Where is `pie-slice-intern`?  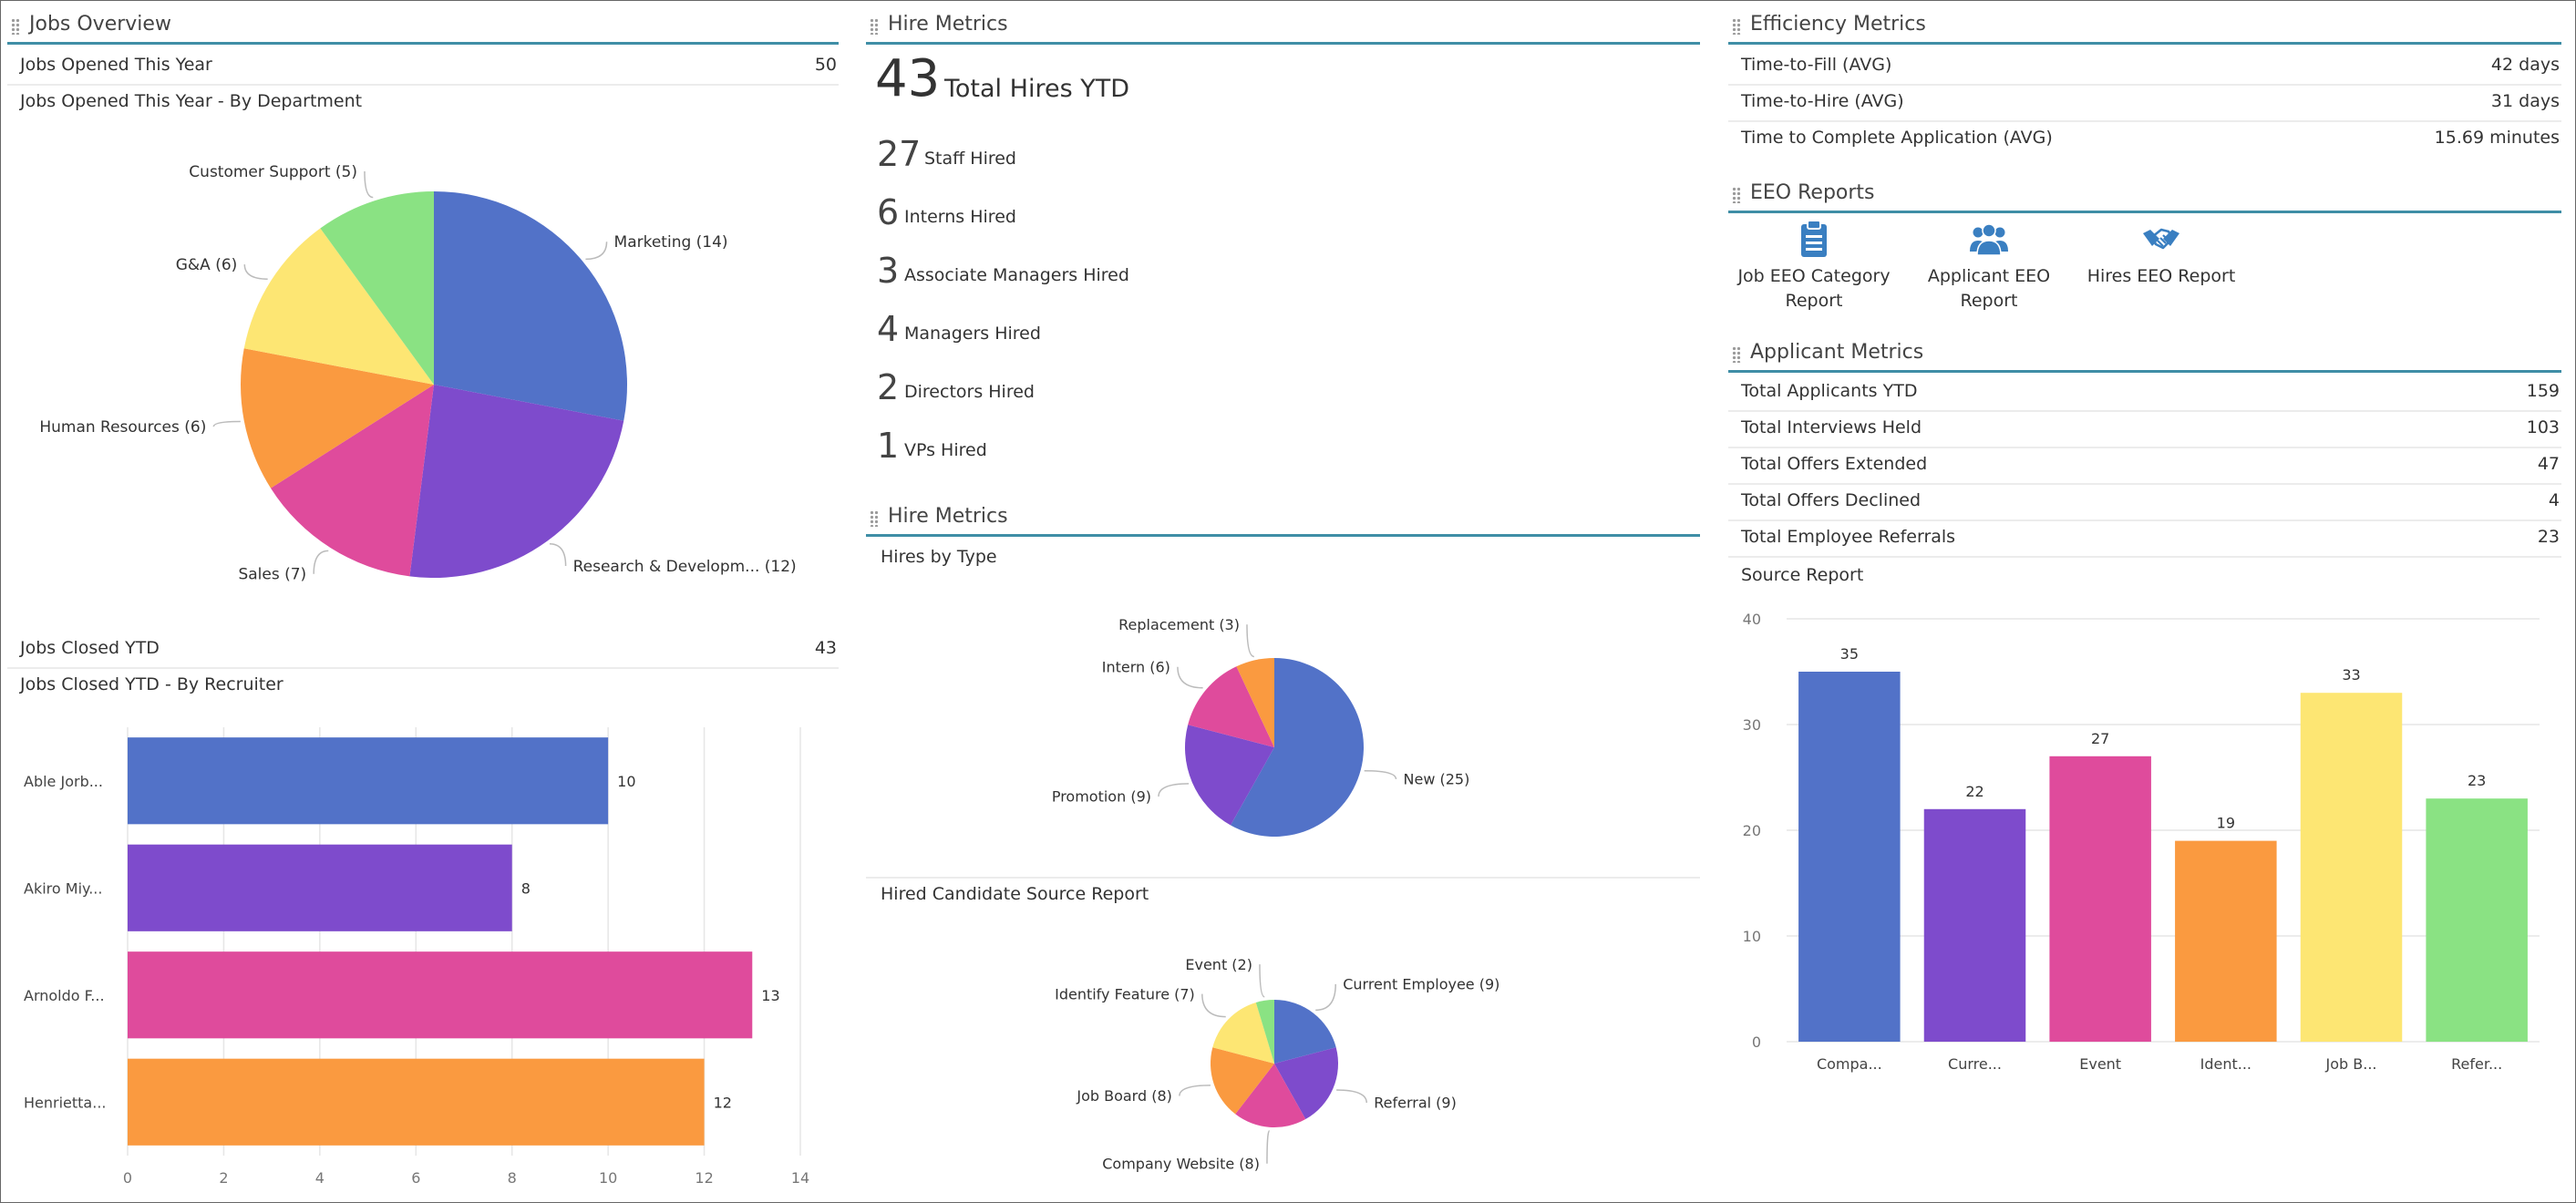
pie-slice-intern is located at coordinates (1231, 707).